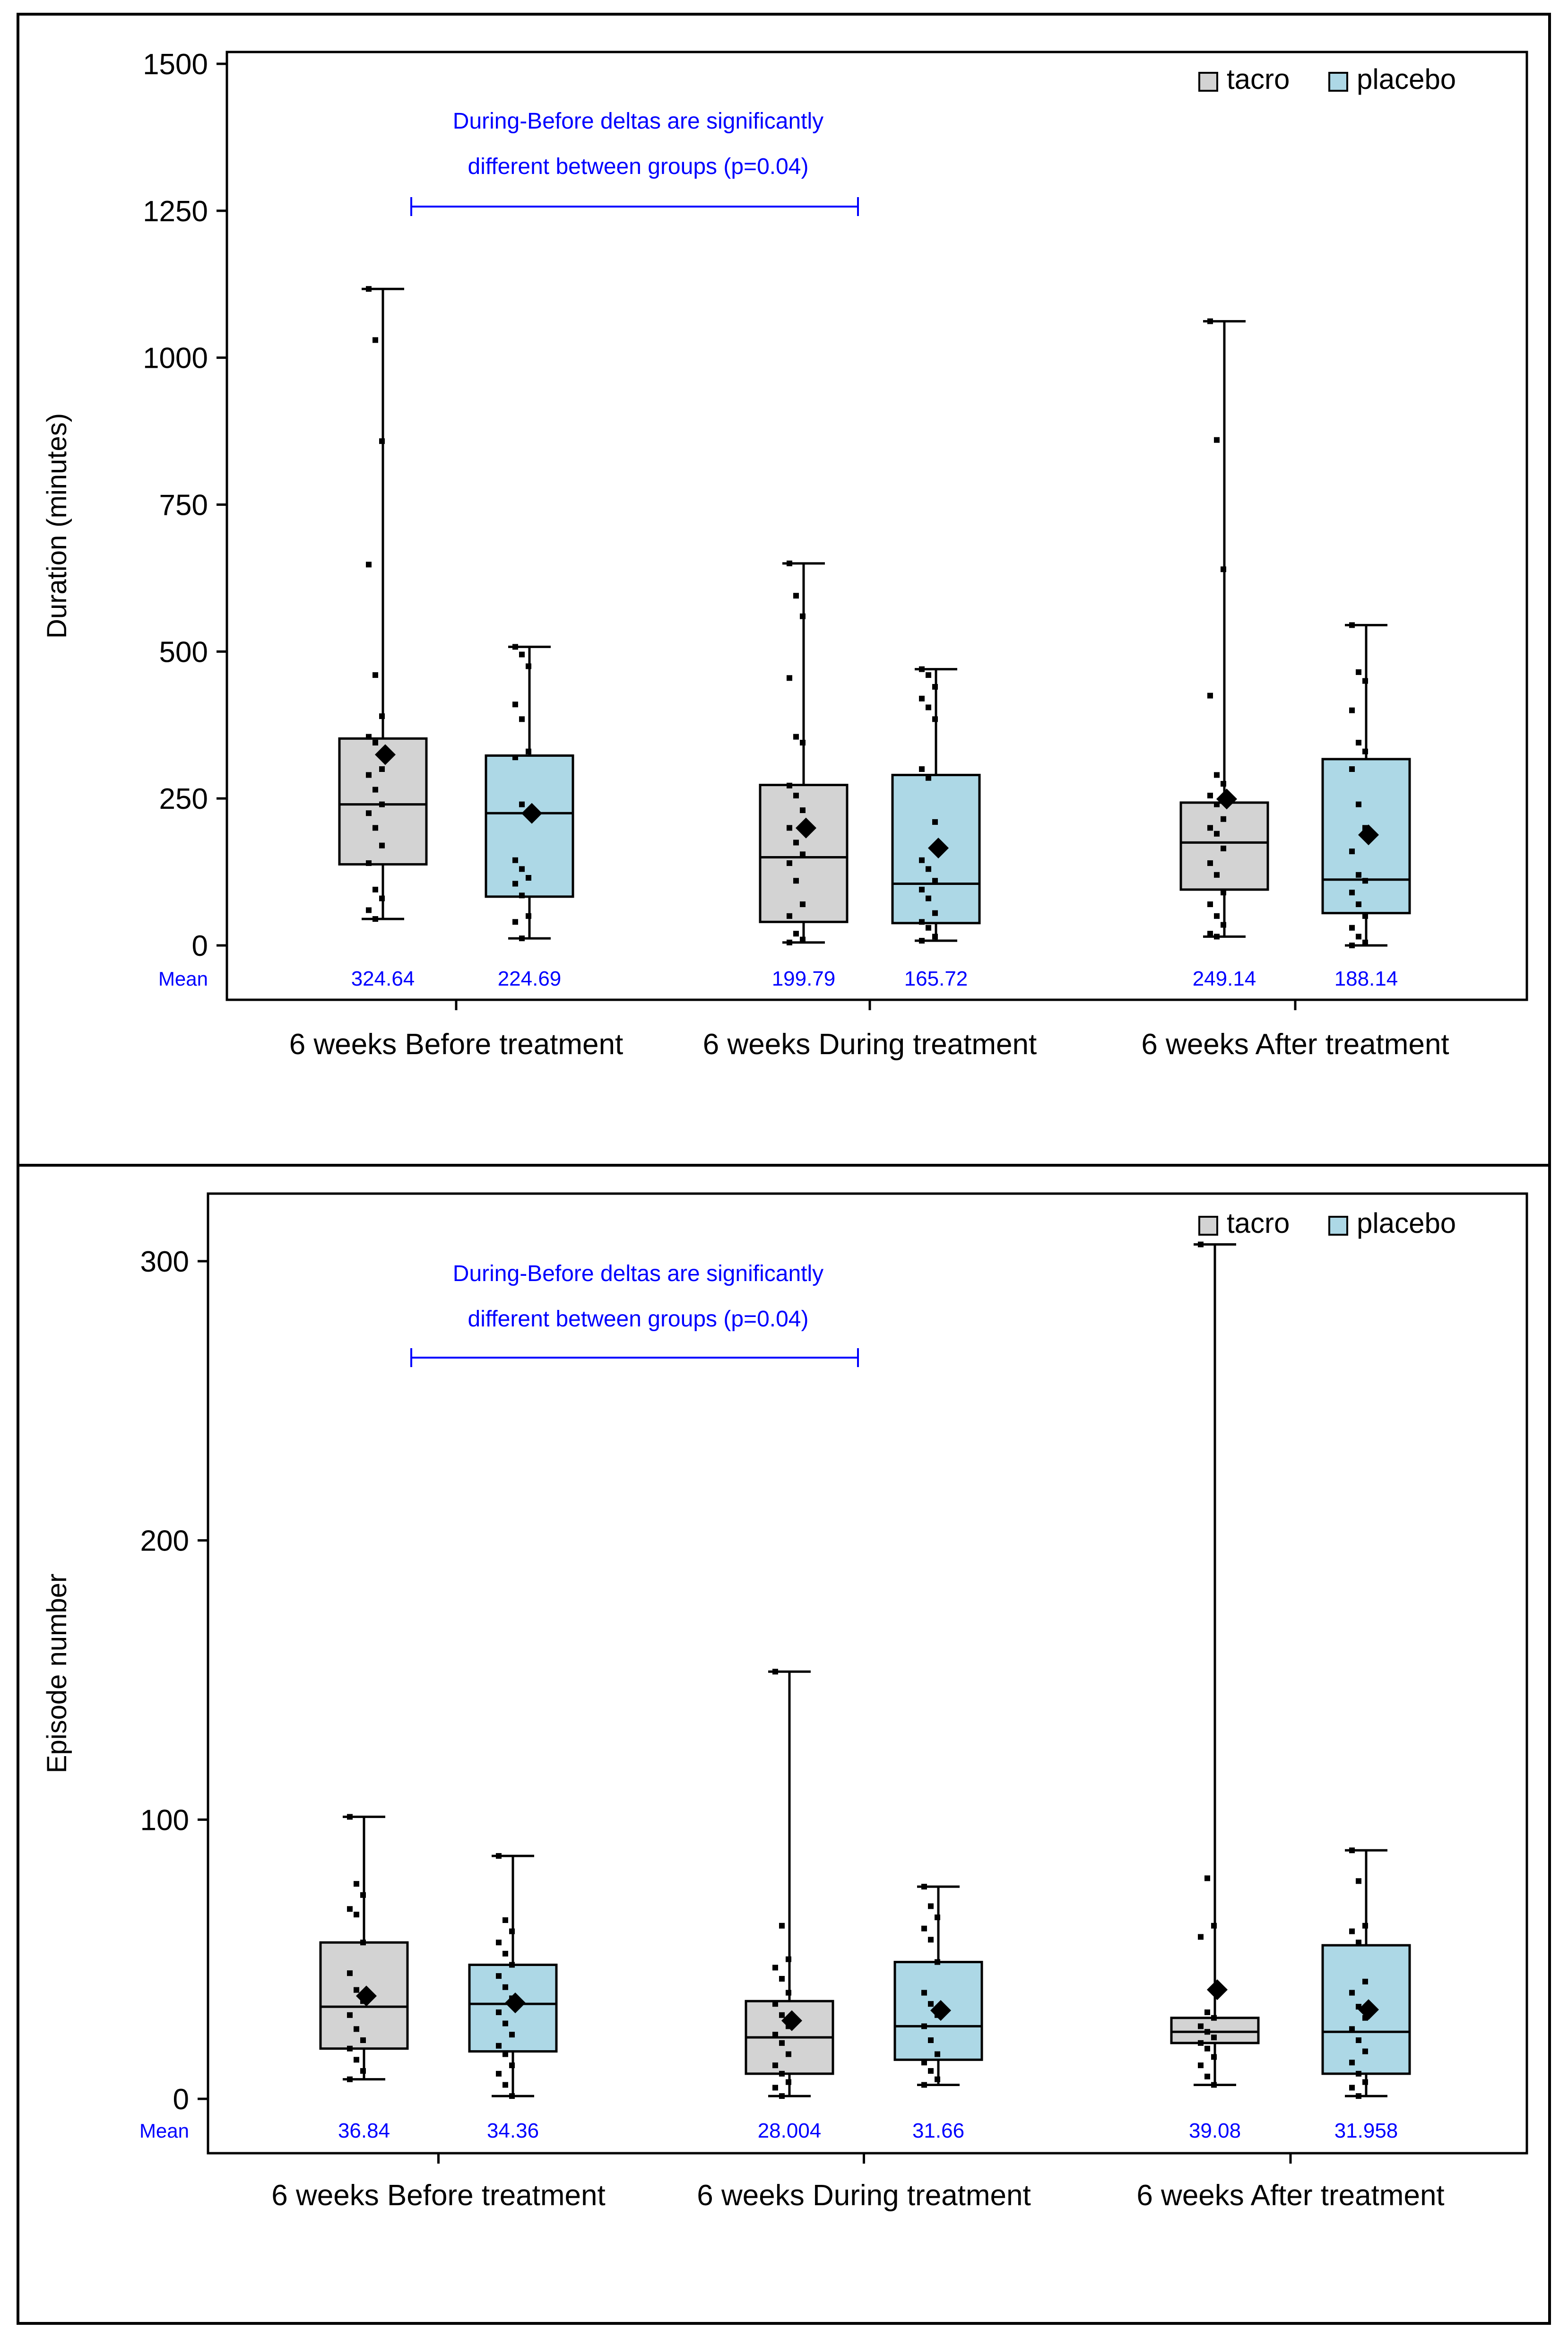 The image size is (1568, 2330). I want to click on mean-value-label: 165.72, so click(936, 978).